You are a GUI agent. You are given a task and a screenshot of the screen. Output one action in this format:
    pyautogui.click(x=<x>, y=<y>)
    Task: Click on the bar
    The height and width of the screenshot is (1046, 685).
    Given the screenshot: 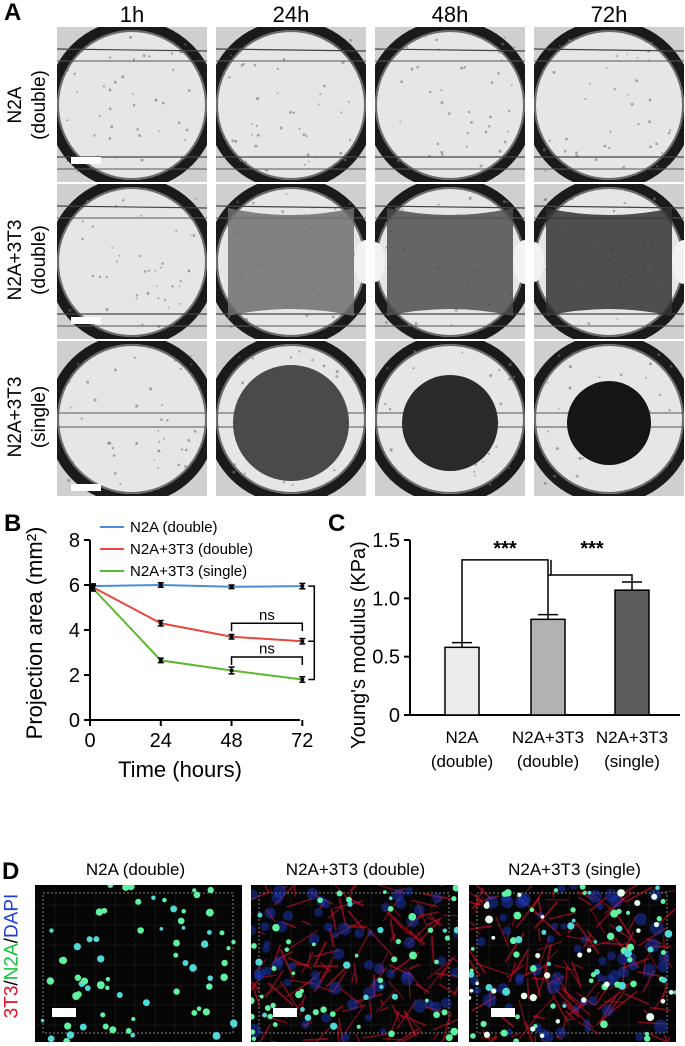 What is the action you would take?
    pyautogui.click(x=548, y=667)
    